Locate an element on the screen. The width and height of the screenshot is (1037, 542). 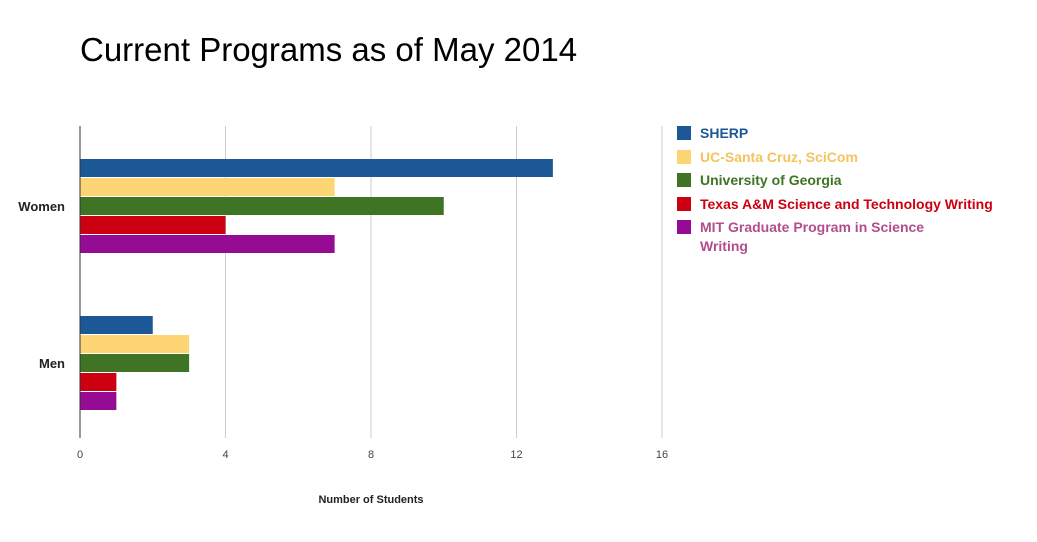
legend-label: MIT Graduate Program in Science is located at coordinates (812, 227).